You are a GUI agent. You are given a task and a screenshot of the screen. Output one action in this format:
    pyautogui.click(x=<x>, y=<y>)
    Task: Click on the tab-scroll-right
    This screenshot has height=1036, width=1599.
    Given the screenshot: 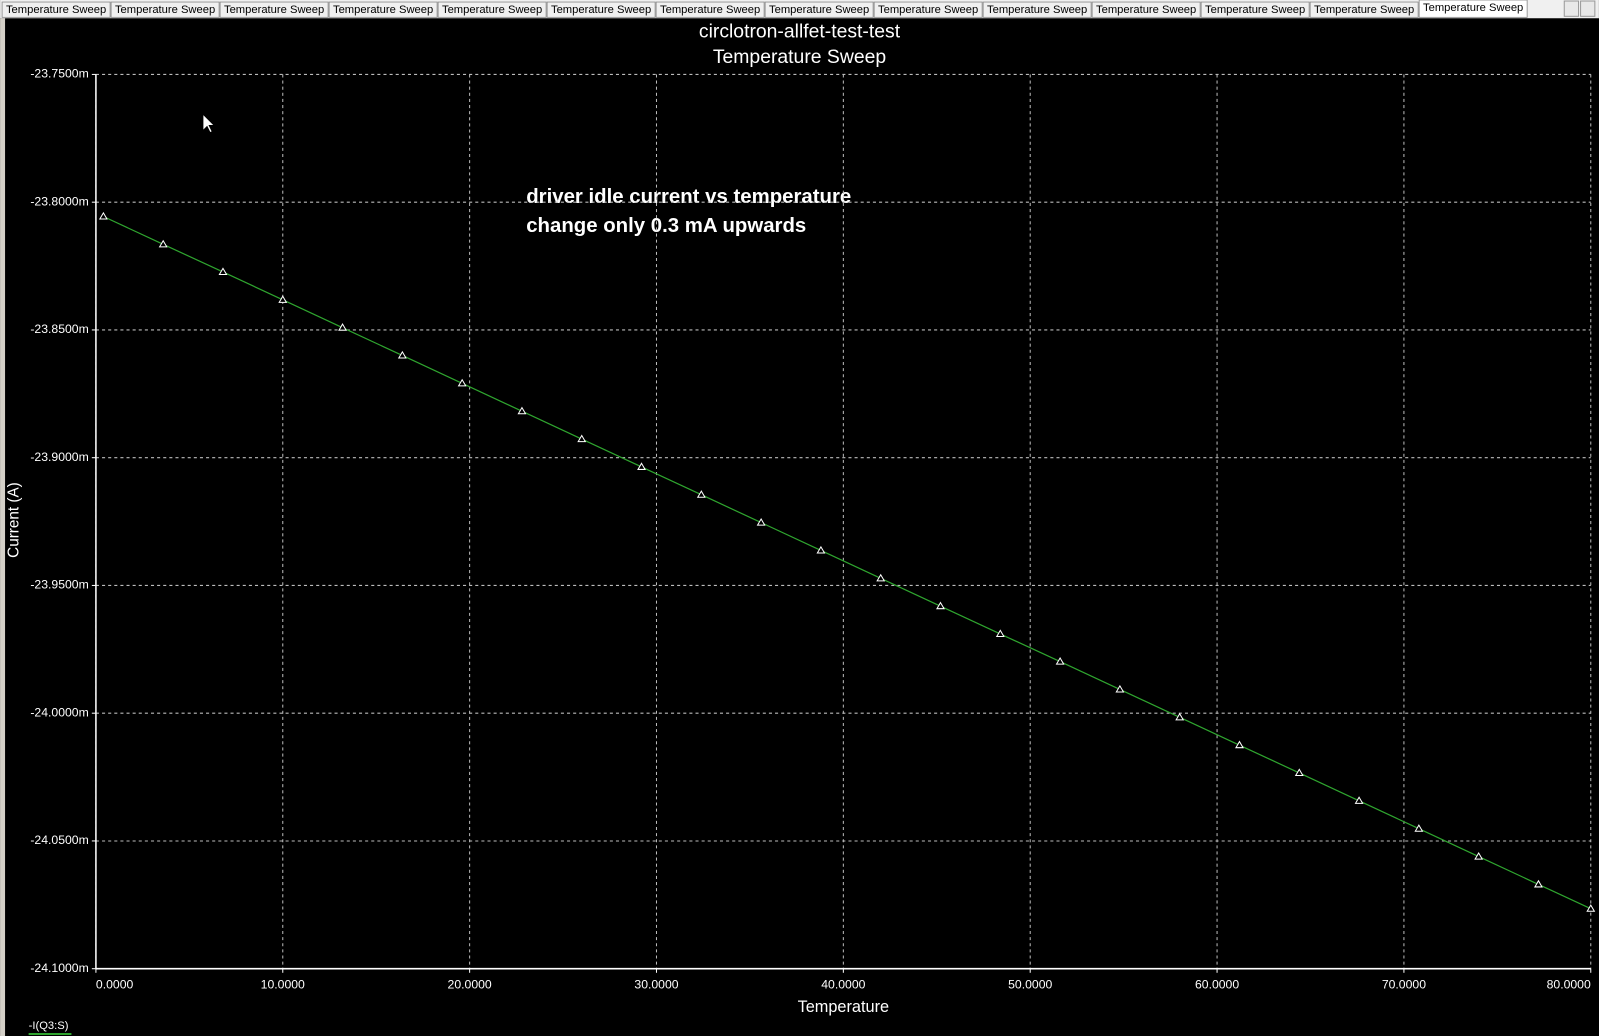 What is the action you would take?
    pyautogui.click(x=1588, y=8)
    